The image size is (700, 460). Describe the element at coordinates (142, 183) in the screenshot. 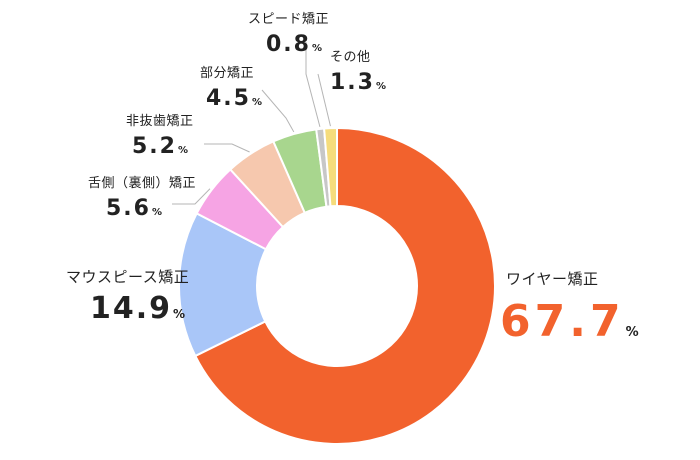

I see `category-label-lingual: 舌側（裏側）矯正` at that location.